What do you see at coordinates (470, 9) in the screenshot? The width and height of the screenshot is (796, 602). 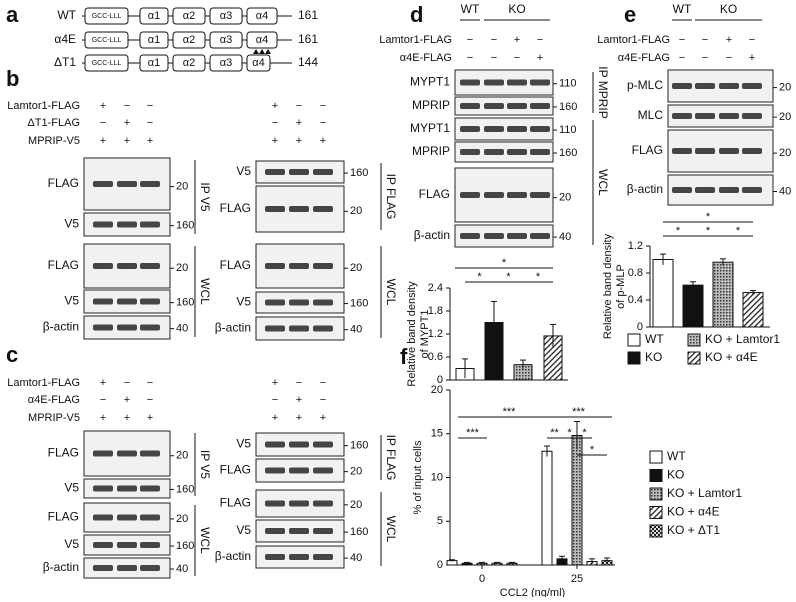 I see `group-header: WT` at bounding box center [470, 9].